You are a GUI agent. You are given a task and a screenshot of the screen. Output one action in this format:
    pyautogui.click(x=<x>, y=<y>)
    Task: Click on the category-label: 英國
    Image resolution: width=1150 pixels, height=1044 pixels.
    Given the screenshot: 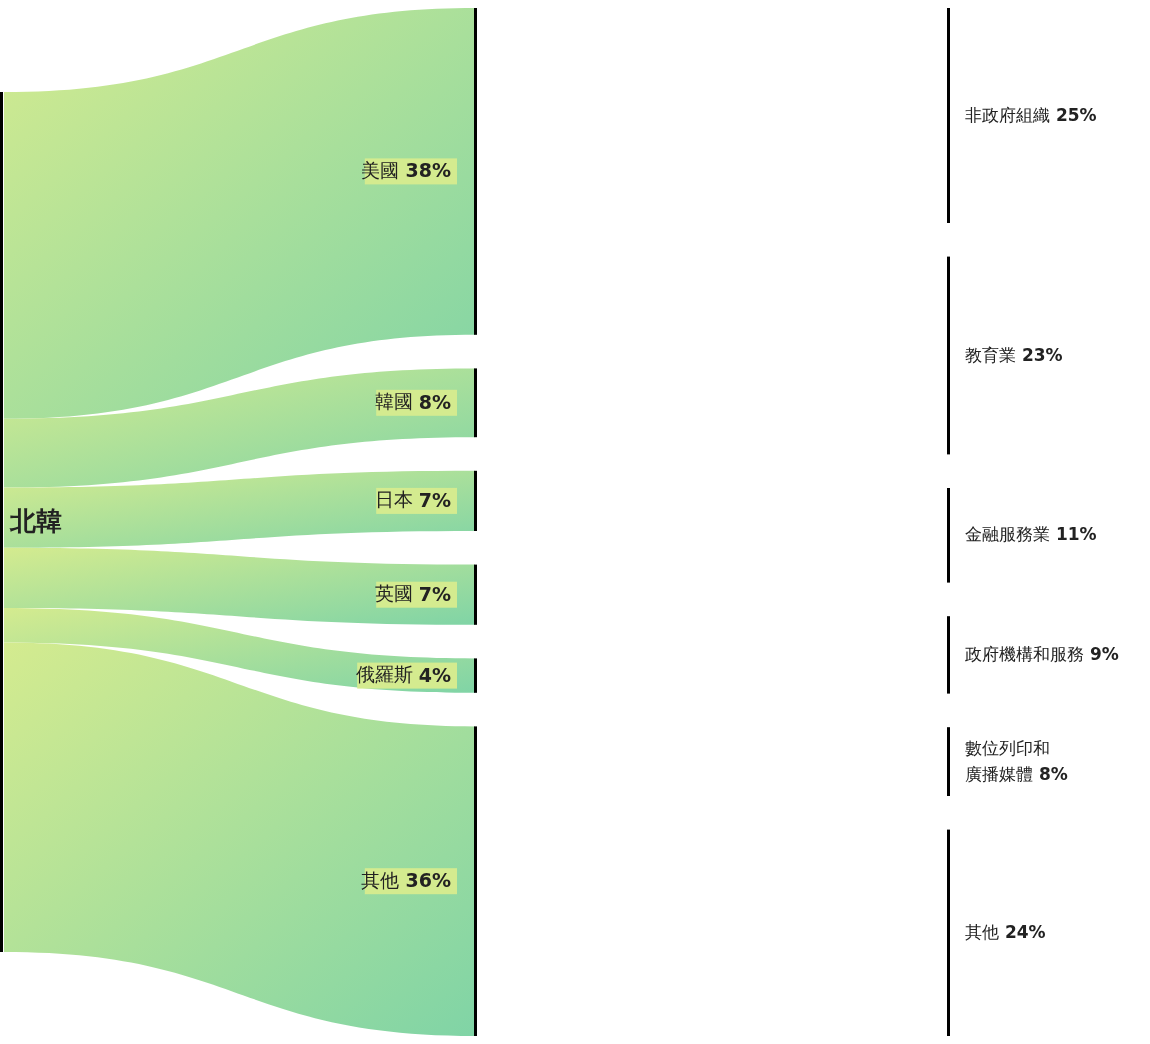 What is the action you would take?
    pyautogui.click(x=393, y=593)
    